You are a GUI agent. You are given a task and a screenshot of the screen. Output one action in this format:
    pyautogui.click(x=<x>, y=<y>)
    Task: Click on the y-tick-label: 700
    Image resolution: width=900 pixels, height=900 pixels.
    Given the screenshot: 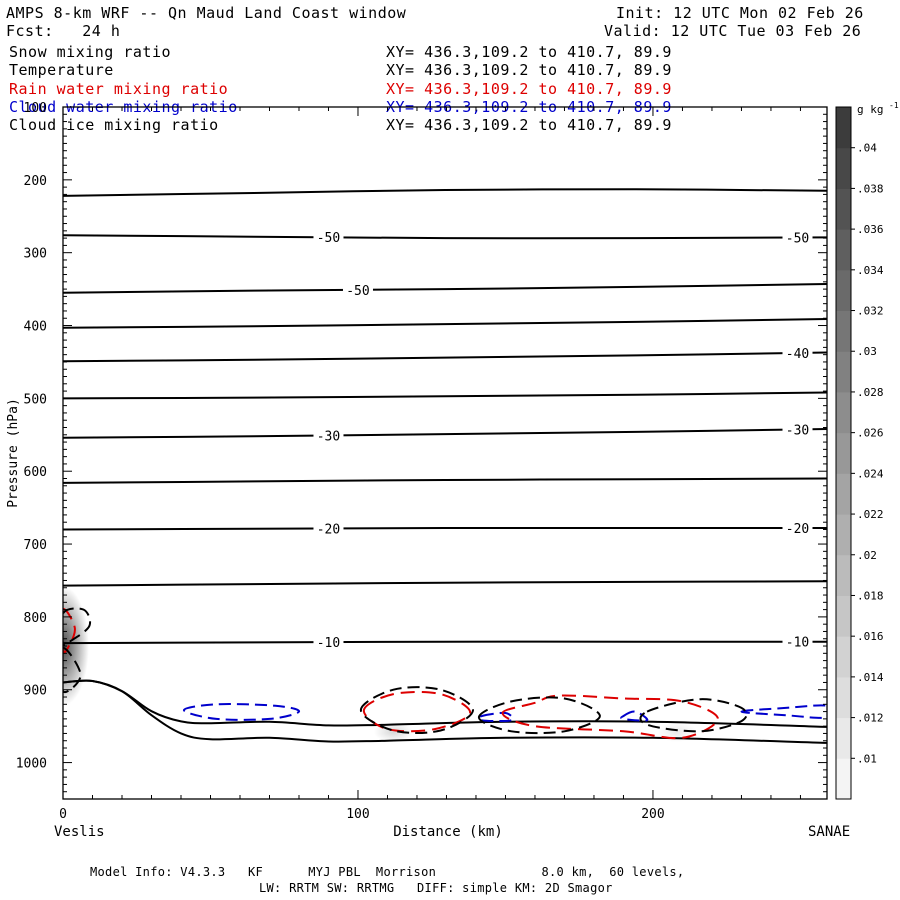 What is the action you would take?
    pyautogui.click(x=35, y=545)
    